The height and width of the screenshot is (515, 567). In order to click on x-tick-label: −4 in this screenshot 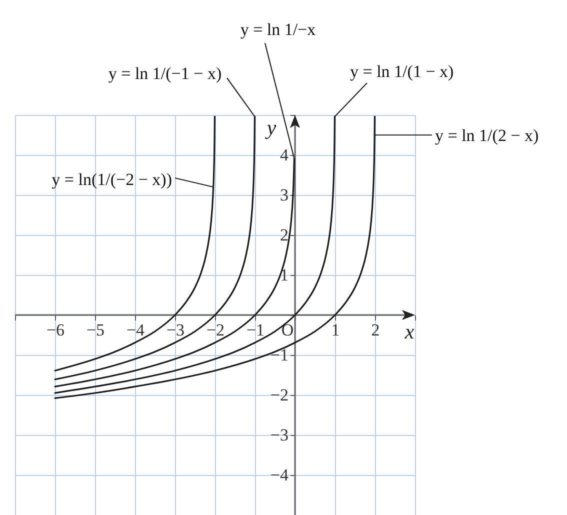, I will do `click(136, 330)`.